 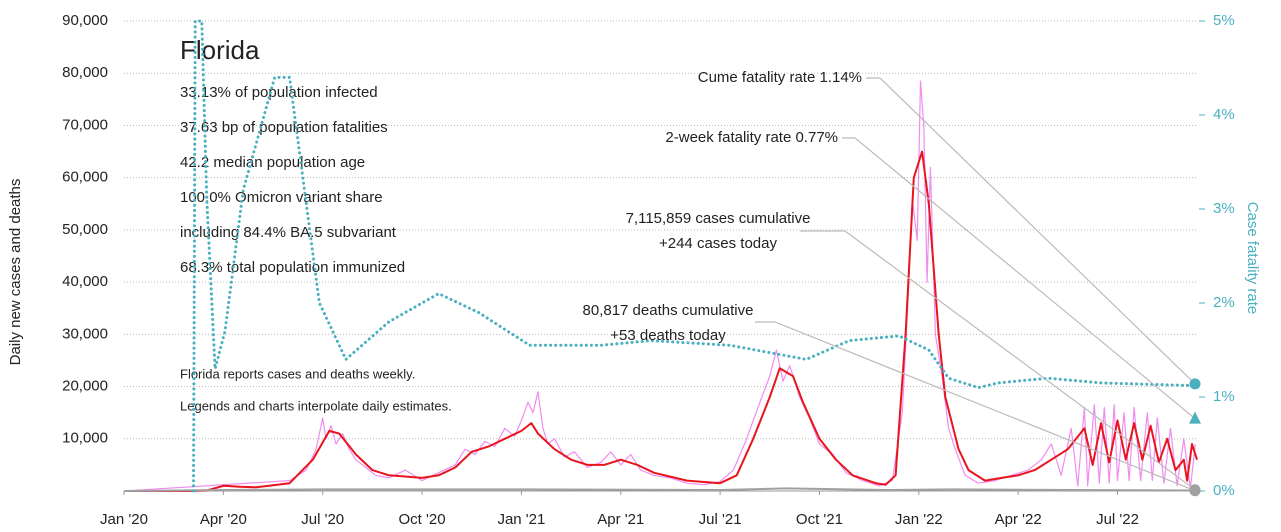 What do you see at coordinates (718, 243) in the screenshot?
I see `annotation: +244 cases today` at bounding box center [718, 243].